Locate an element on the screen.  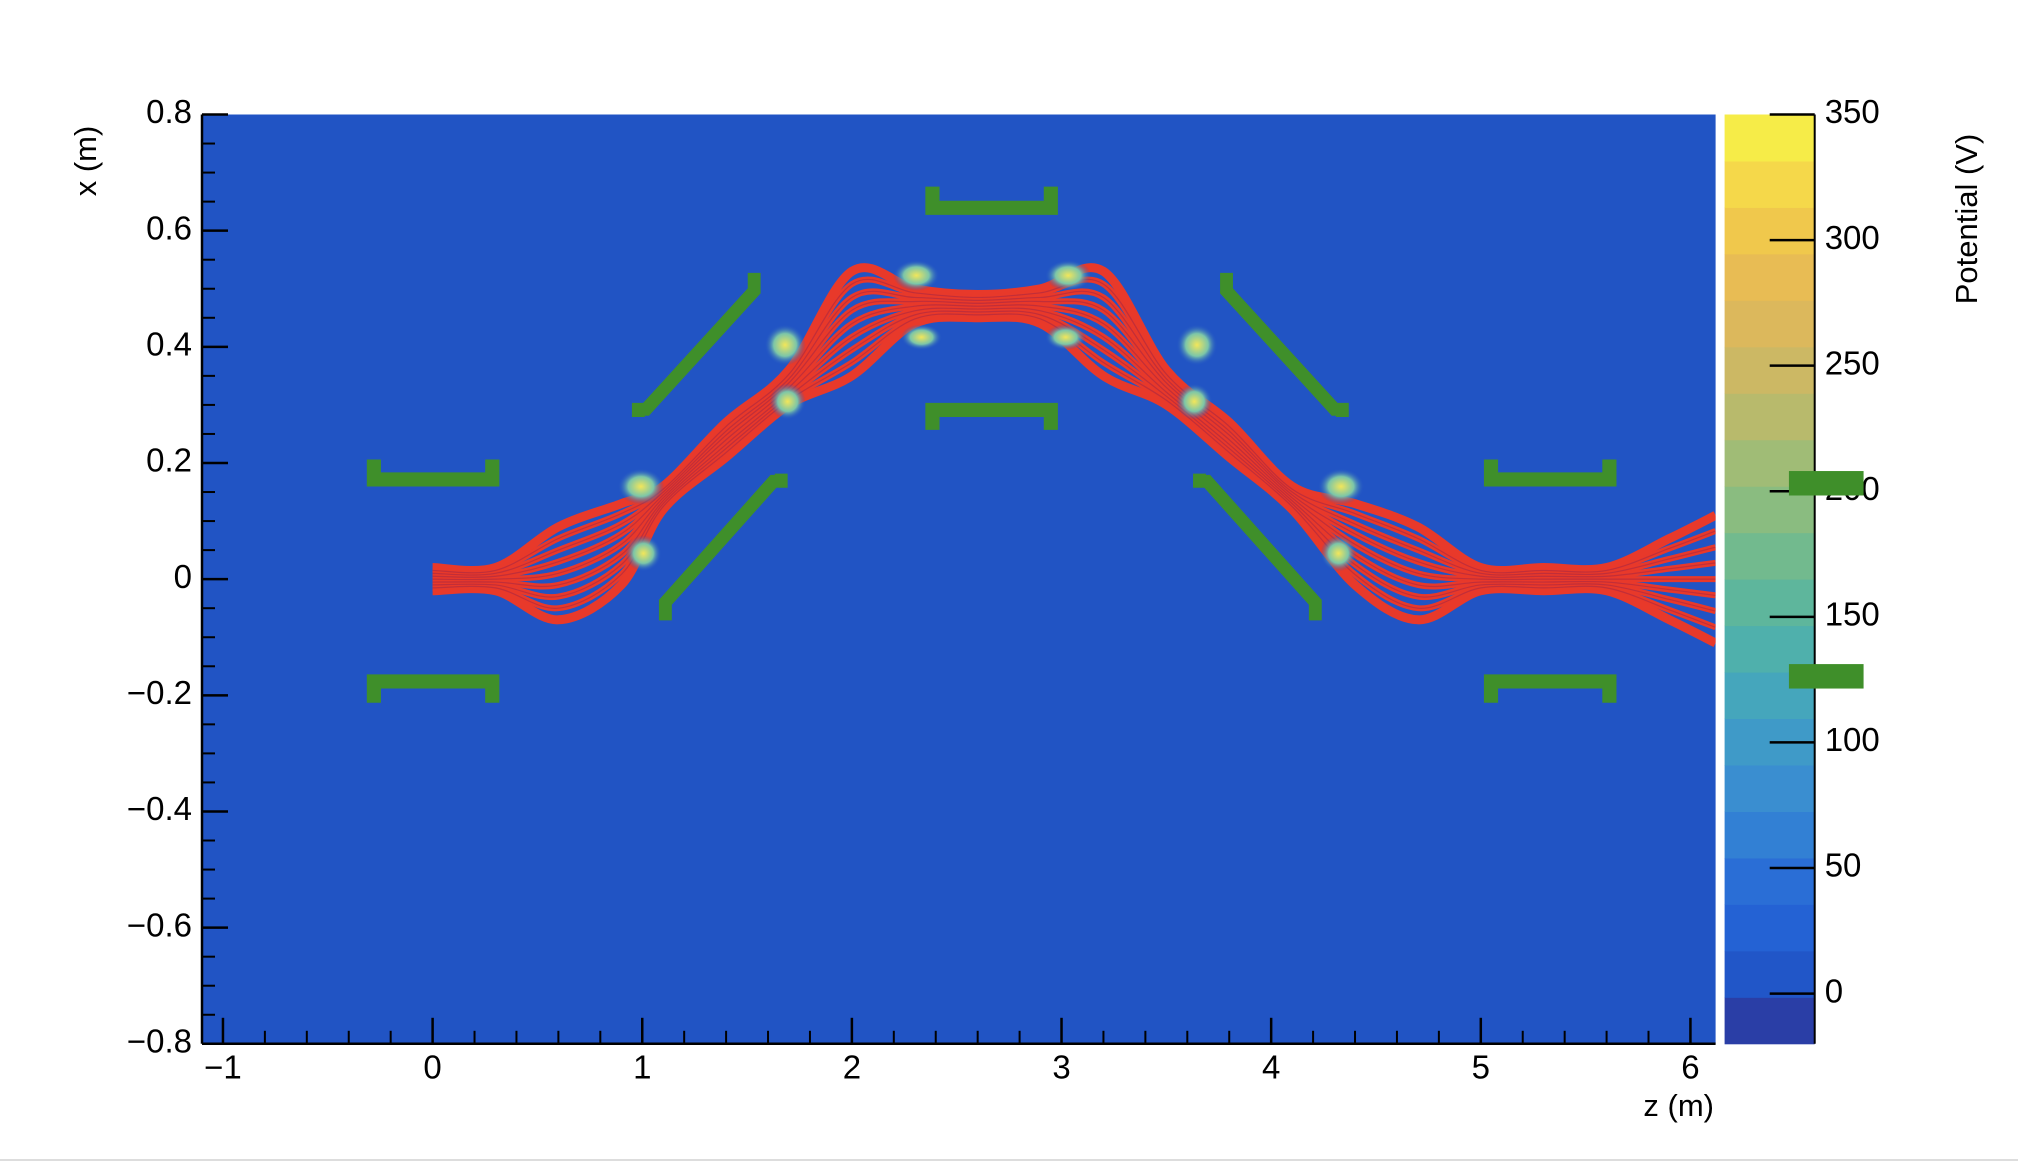
colorbar-tick-label: 50 is located at coordinates (1843, 865).